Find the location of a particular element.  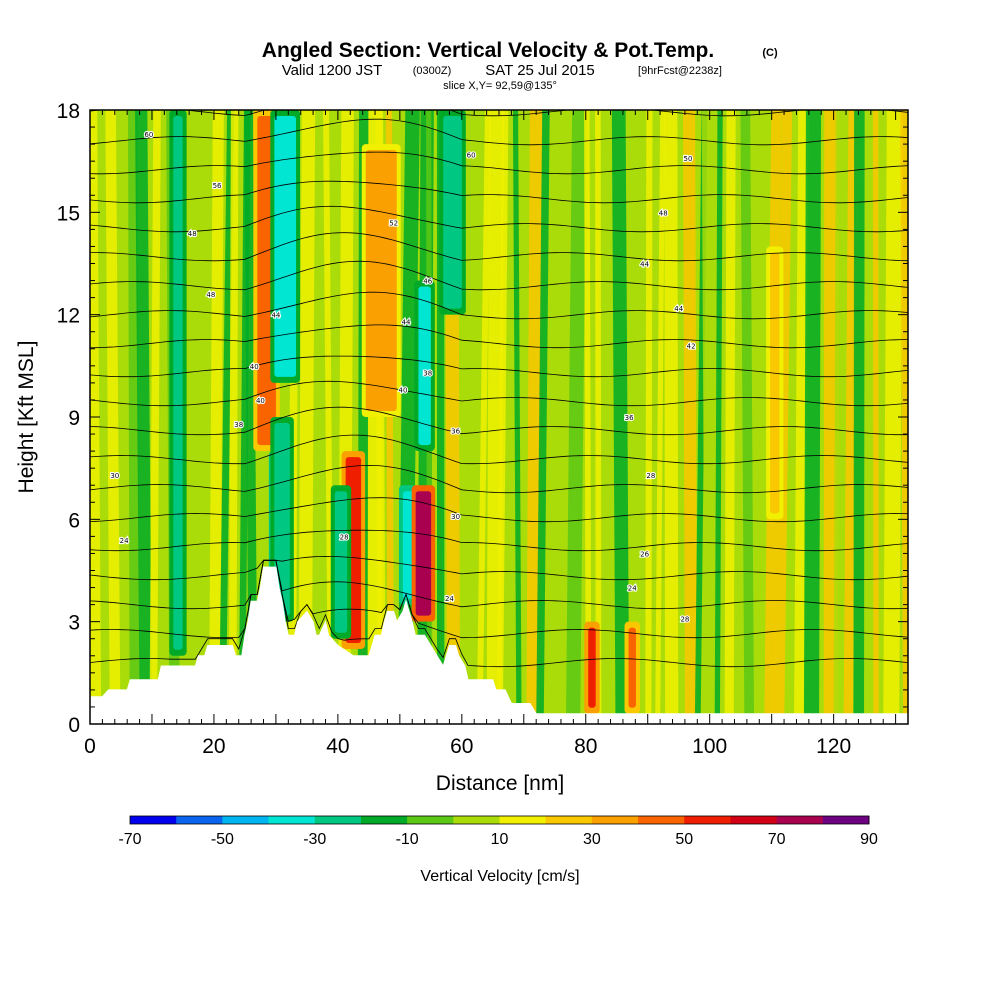

colorbar-tick-label: 70 is located at coordinates (777, 839).